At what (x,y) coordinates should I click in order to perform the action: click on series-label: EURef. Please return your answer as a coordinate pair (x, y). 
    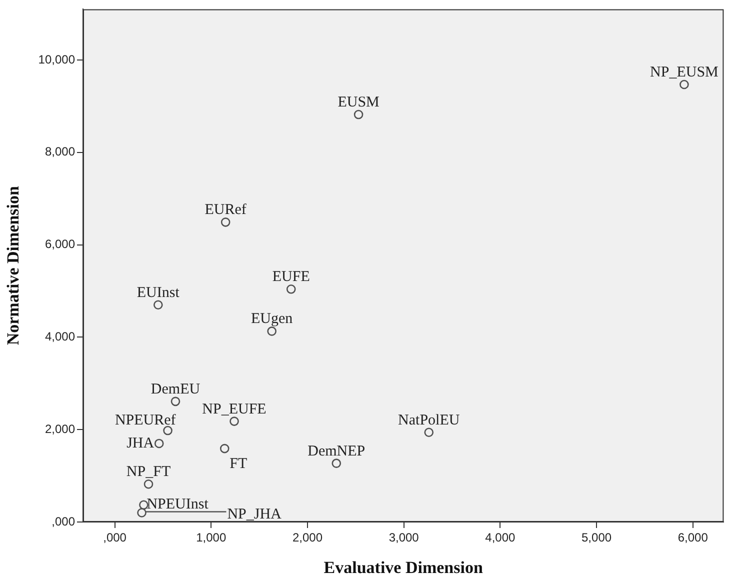
    Looking at the image, I should click on (225, 210).